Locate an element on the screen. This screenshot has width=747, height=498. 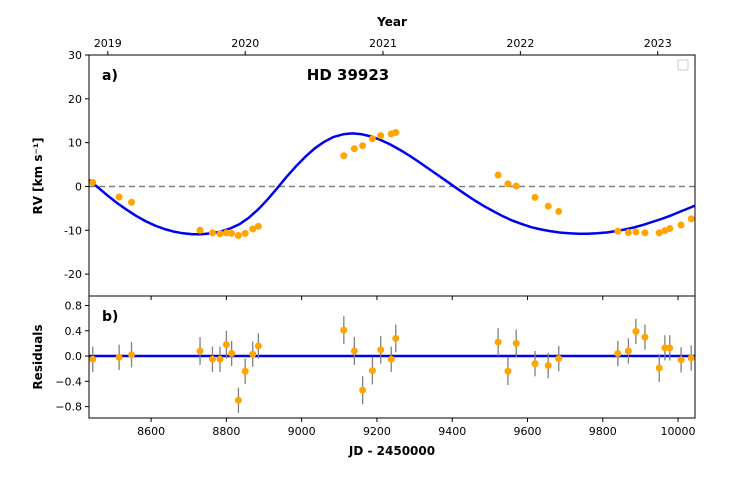
year-tick-label: 2021 is located at coordinates (383, 43).